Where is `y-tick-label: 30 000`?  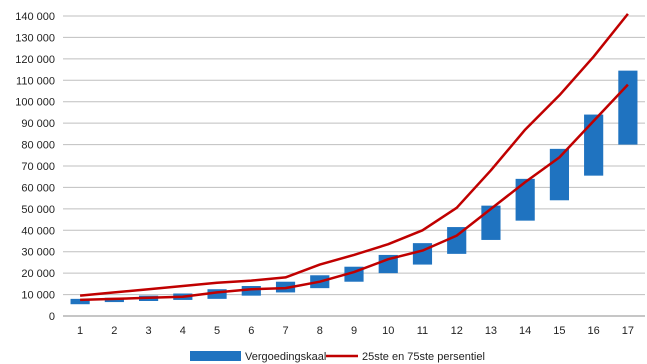
y-tick-label: 30 000 is located at coordinates (38, 253).